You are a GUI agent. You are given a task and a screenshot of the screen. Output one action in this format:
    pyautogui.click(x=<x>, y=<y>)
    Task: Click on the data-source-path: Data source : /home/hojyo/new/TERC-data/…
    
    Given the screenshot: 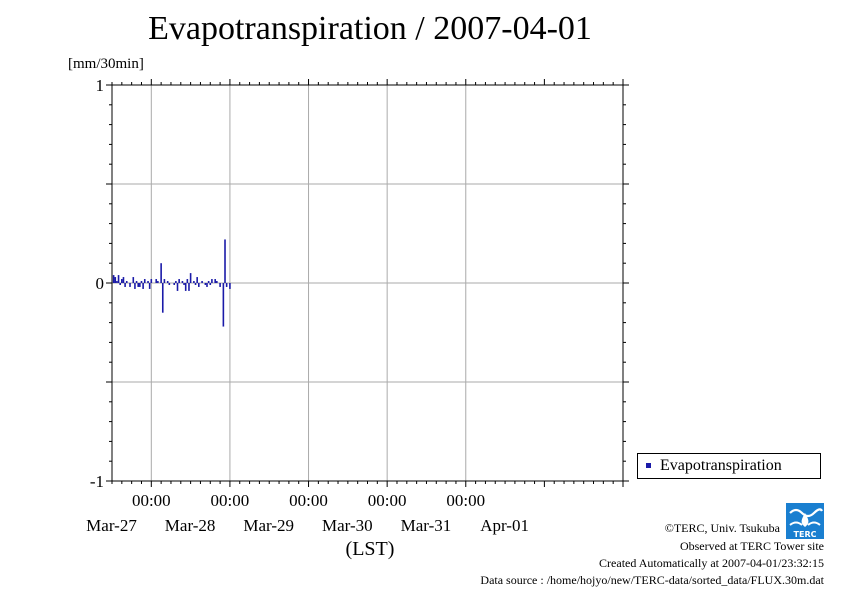 What is the action you would take?
    pyautogui.click(x=652, y=580)
    